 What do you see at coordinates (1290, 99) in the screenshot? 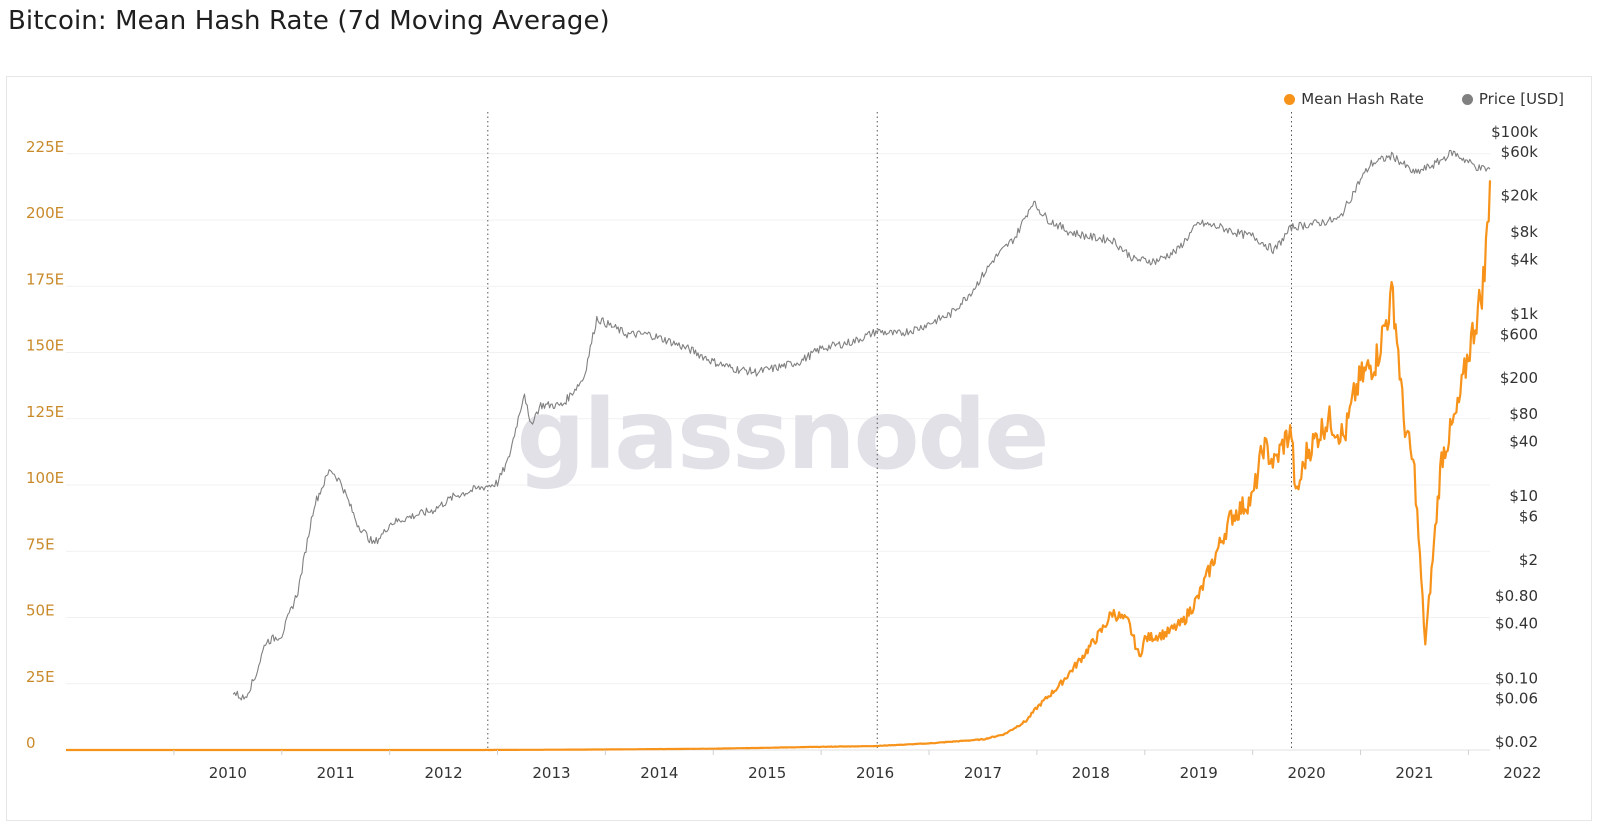
I see `legend-dot-hash-rate-icon` at bounding box center [1290, 99].